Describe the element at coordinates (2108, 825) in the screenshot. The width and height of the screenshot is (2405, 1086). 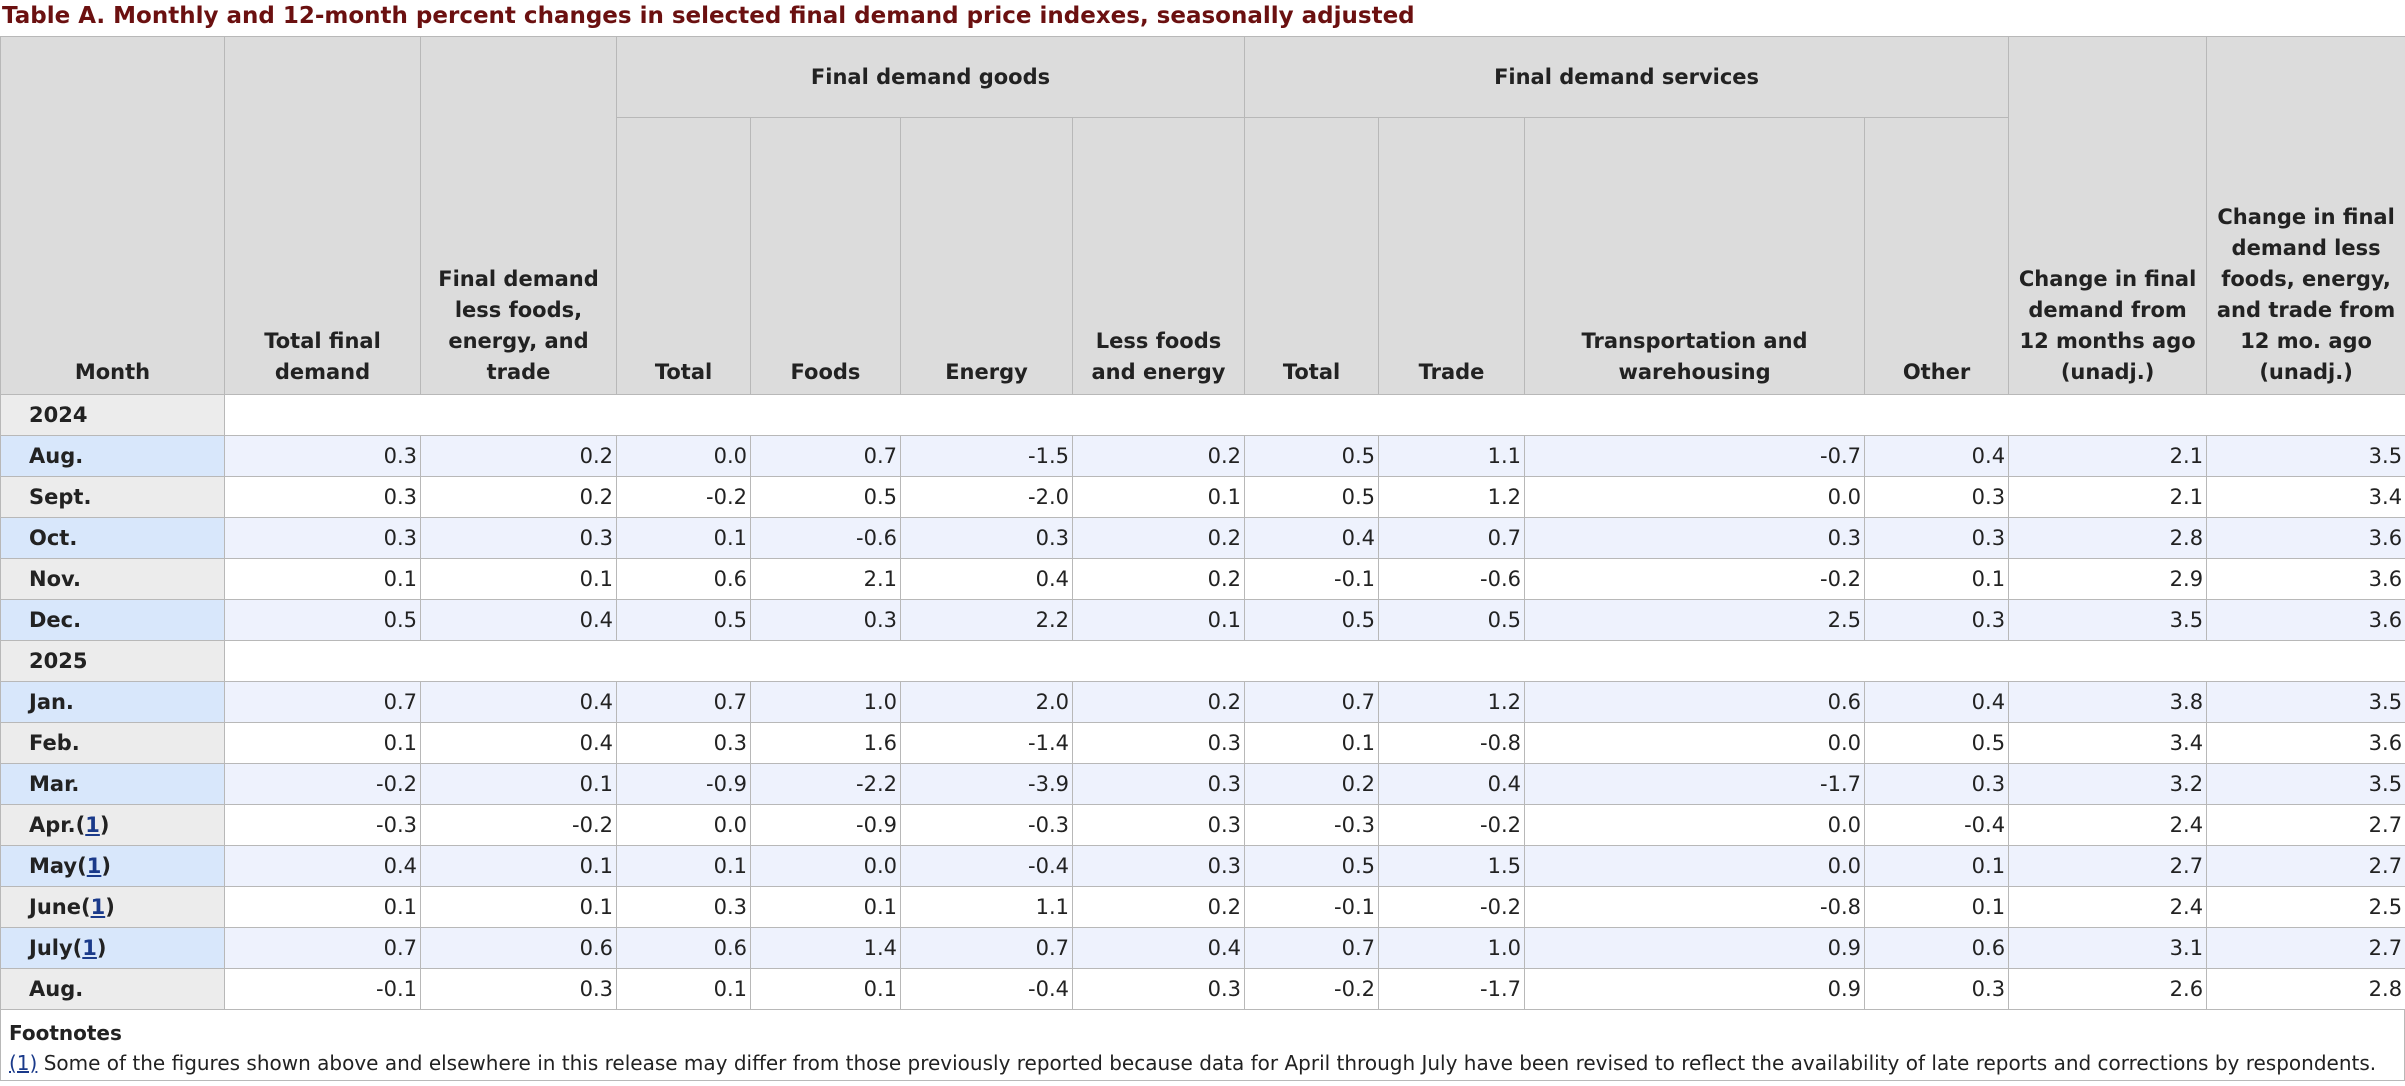
I see `table-cell: 2.4` at that location.